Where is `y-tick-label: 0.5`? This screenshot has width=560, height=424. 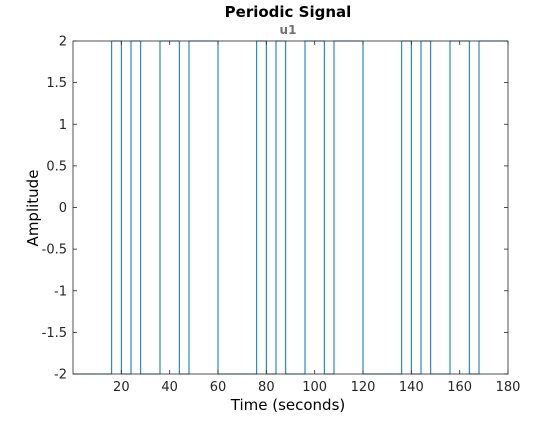 y-tick-label: 0.5 is located at coordinates (56, 166).